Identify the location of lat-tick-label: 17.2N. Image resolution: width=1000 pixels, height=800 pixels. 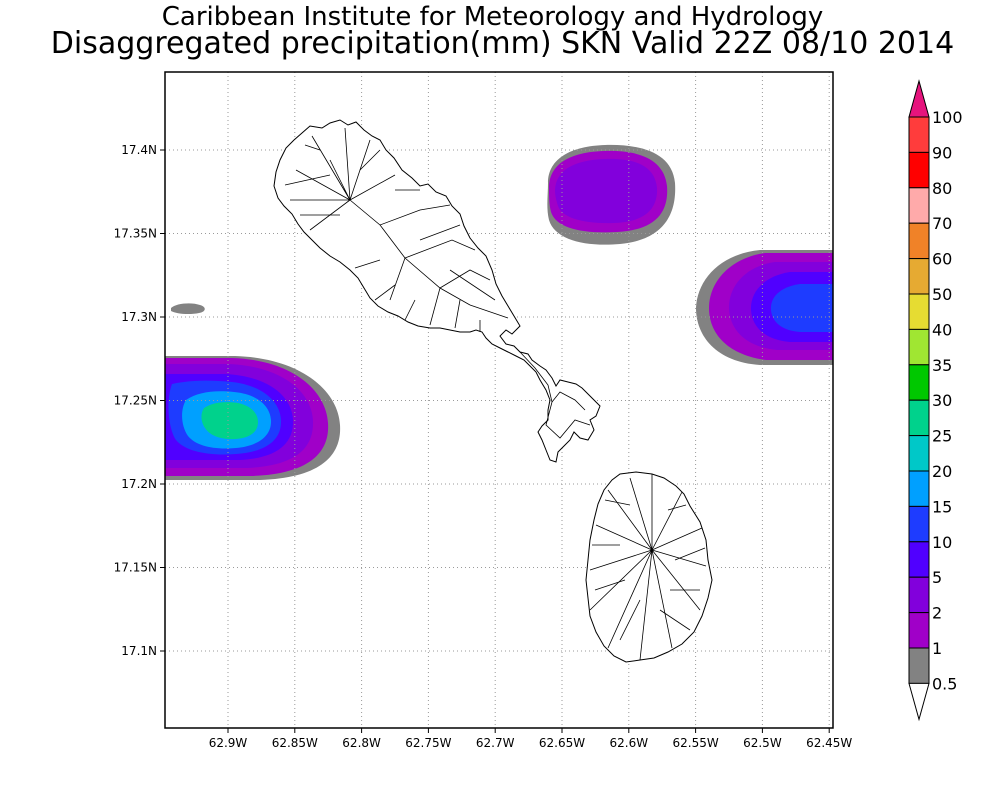
(139, 484).